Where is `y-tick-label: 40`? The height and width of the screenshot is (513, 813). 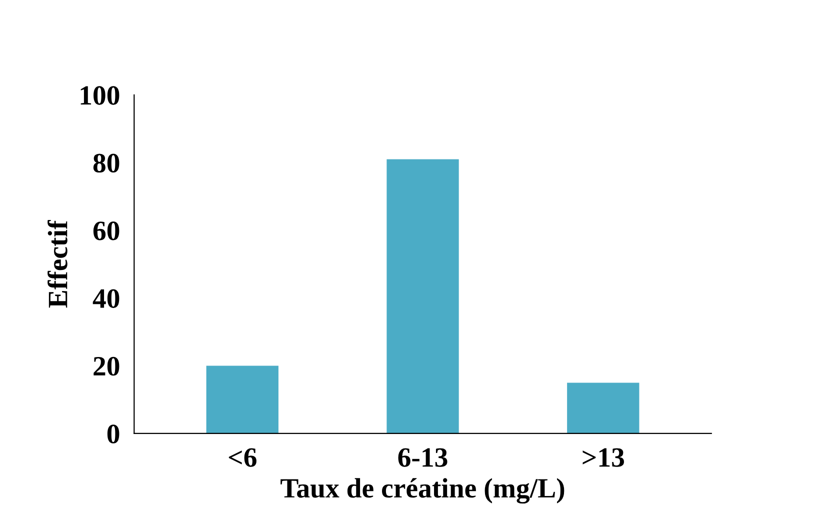 y-tick-label: 40 is located at coordinates (106, 298).